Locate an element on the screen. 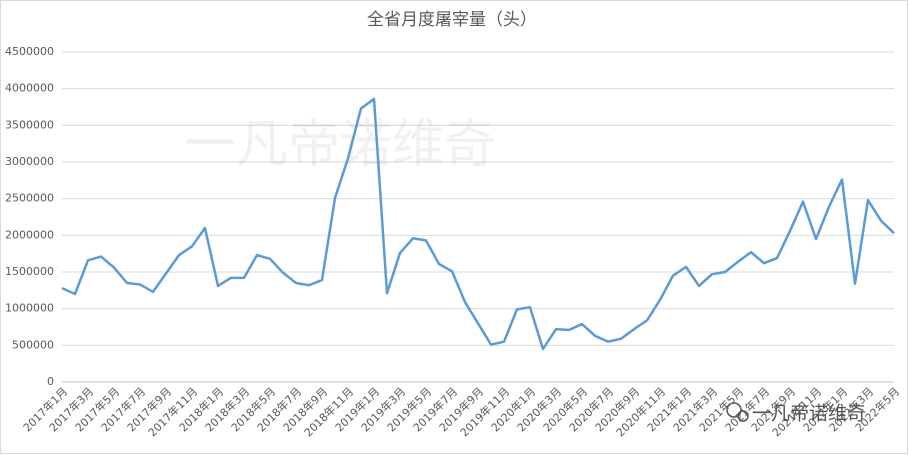  y-tick-label: 4000000 is located at coordinates (29, 88).